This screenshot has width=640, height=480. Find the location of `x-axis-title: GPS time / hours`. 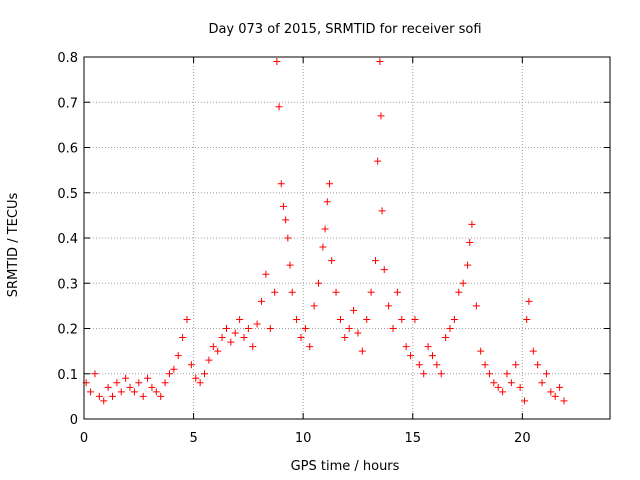

x-axis-title: GPS time / hours is located at coordinates (345, 466).